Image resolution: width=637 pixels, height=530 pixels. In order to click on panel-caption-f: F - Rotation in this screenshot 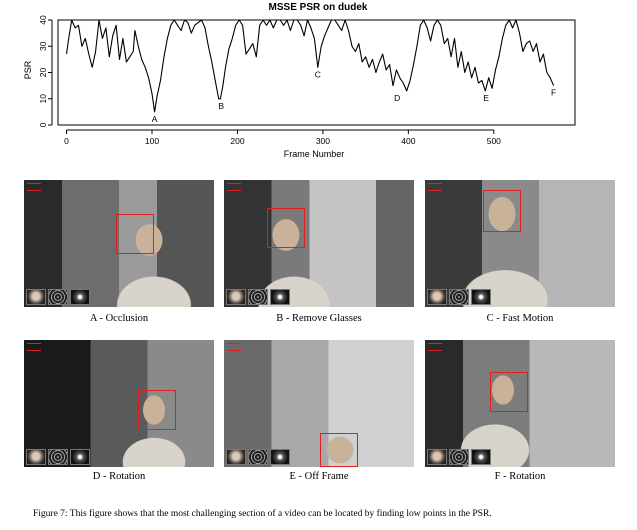, I will do `click(520, 476)`.